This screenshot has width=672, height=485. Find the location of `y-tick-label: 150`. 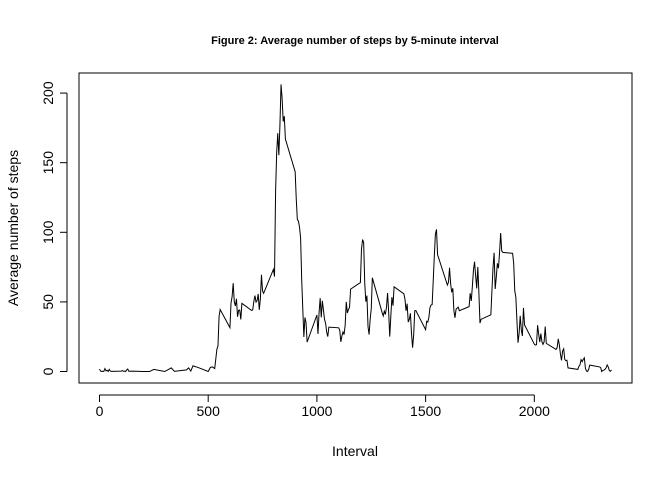

y-tick-label: 150 is located at coordinates (48, 163).